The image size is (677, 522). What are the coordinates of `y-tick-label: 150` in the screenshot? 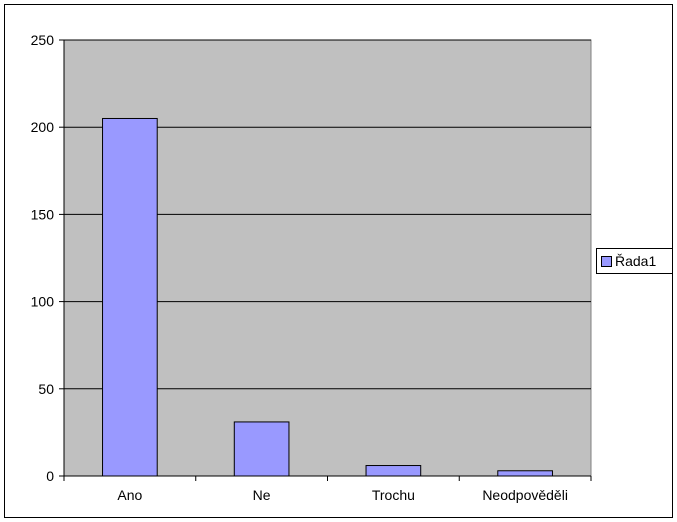 It's located at (43, 214).